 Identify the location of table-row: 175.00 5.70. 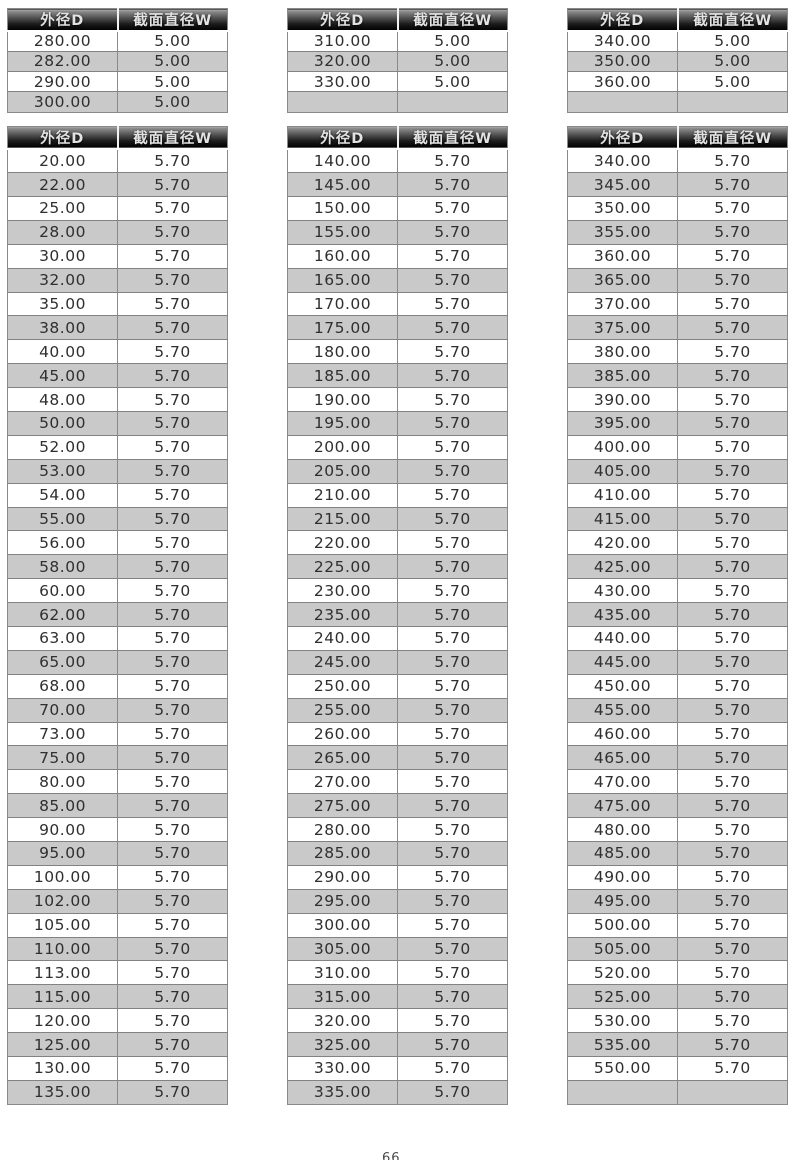
(397, 327).